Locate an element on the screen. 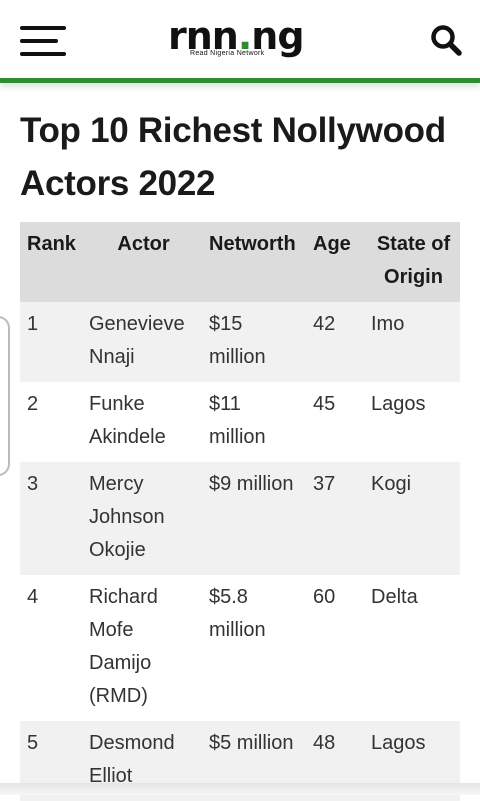  column-header-networth: Networth is located at coordinates (254, 262).